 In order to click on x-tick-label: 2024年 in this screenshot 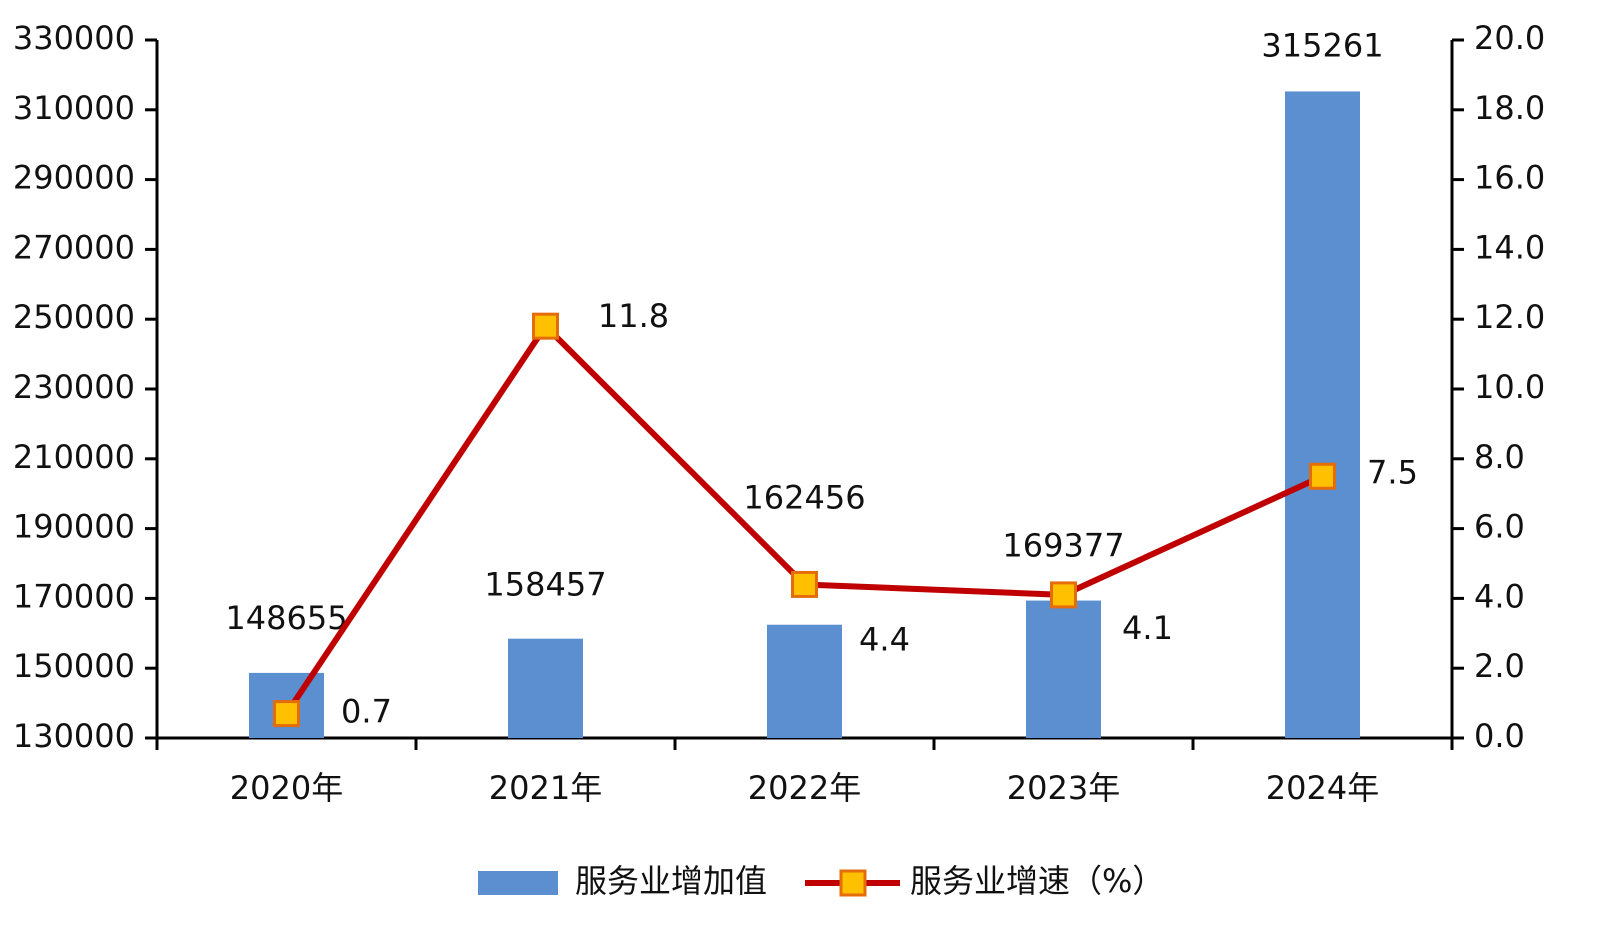, I will do `click(1322, 788)`.